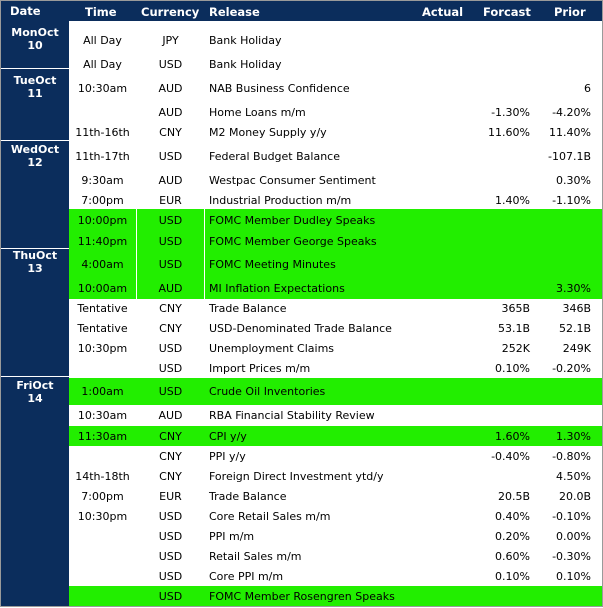  I want to click on table-row: All Day JPY Bank Holiday, so click(335, 40).